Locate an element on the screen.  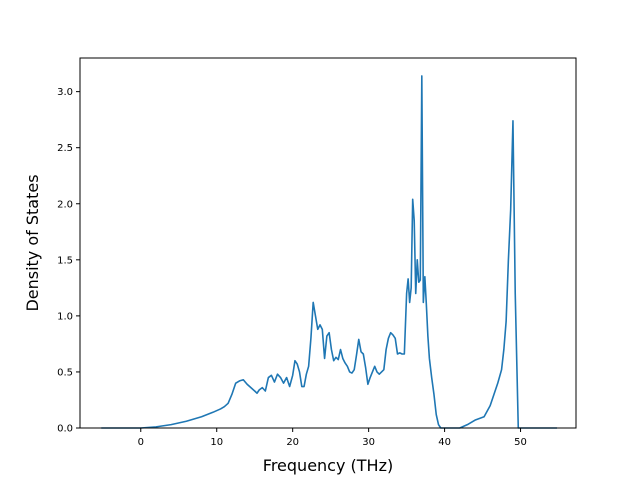
y-ticks: 0.0 0.5 1.0 1.5 2.0 2.5 3.0 is located at coordinates (68, 261).